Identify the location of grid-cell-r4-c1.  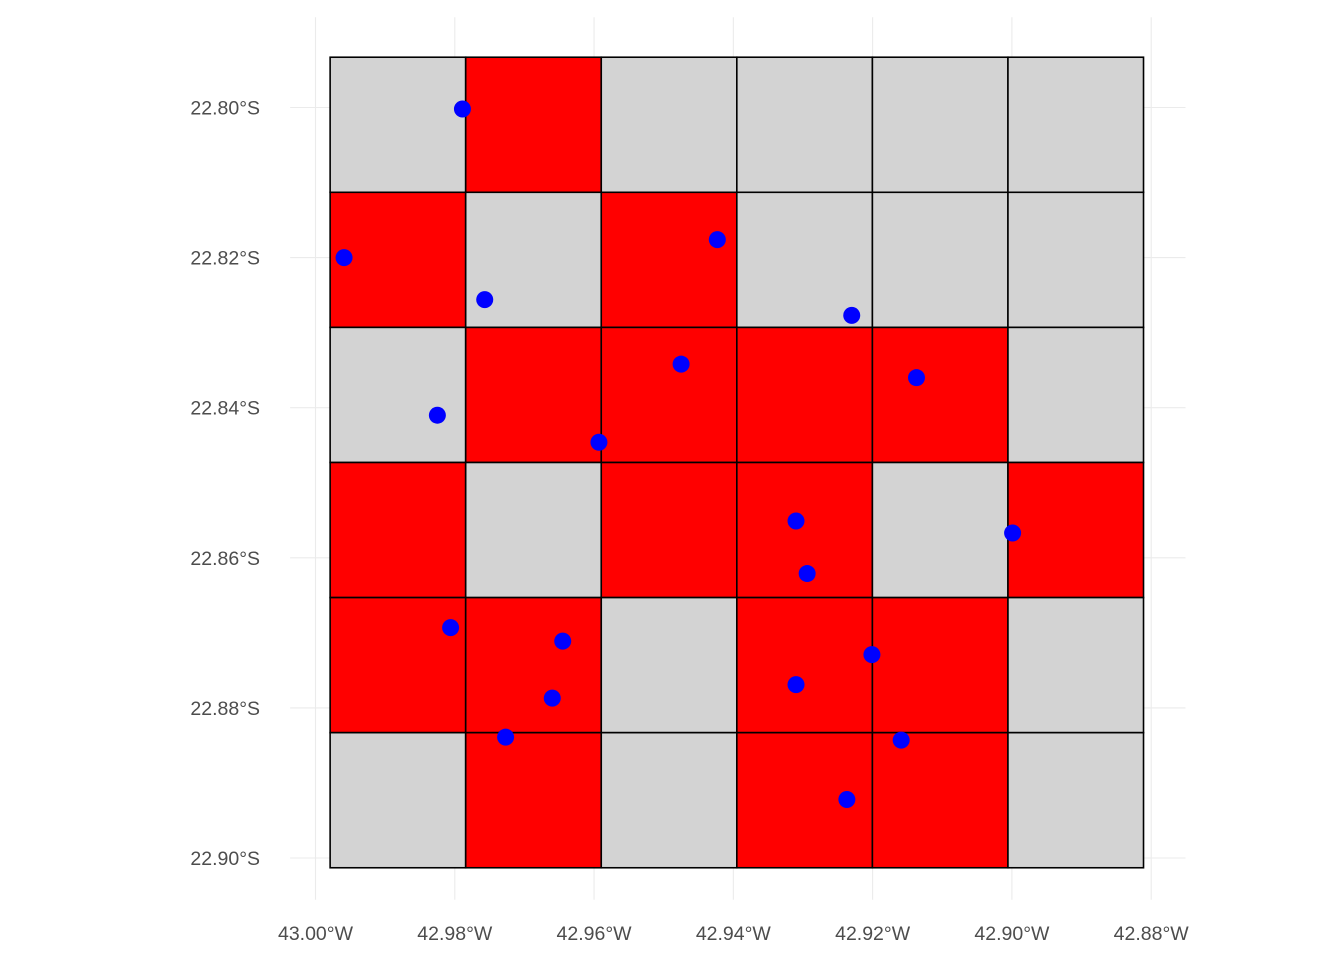
(533, 665).